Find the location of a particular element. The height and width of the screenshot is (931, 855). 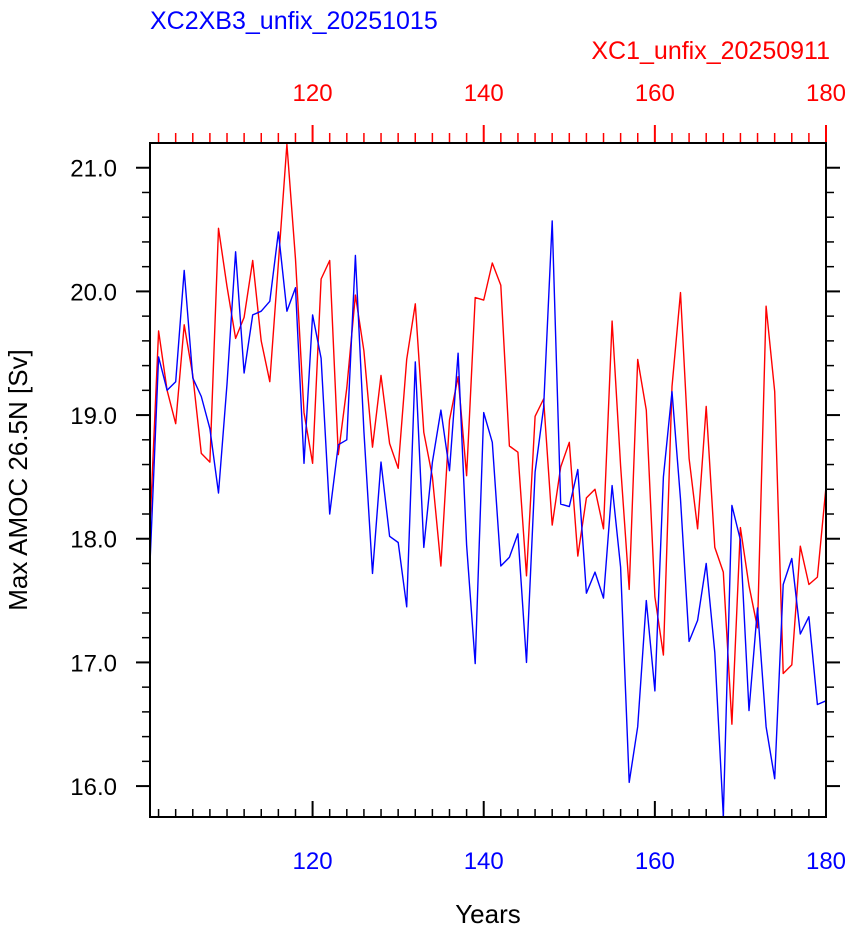

y-tick-label: 16.0 is located at coordinates (93, 787).